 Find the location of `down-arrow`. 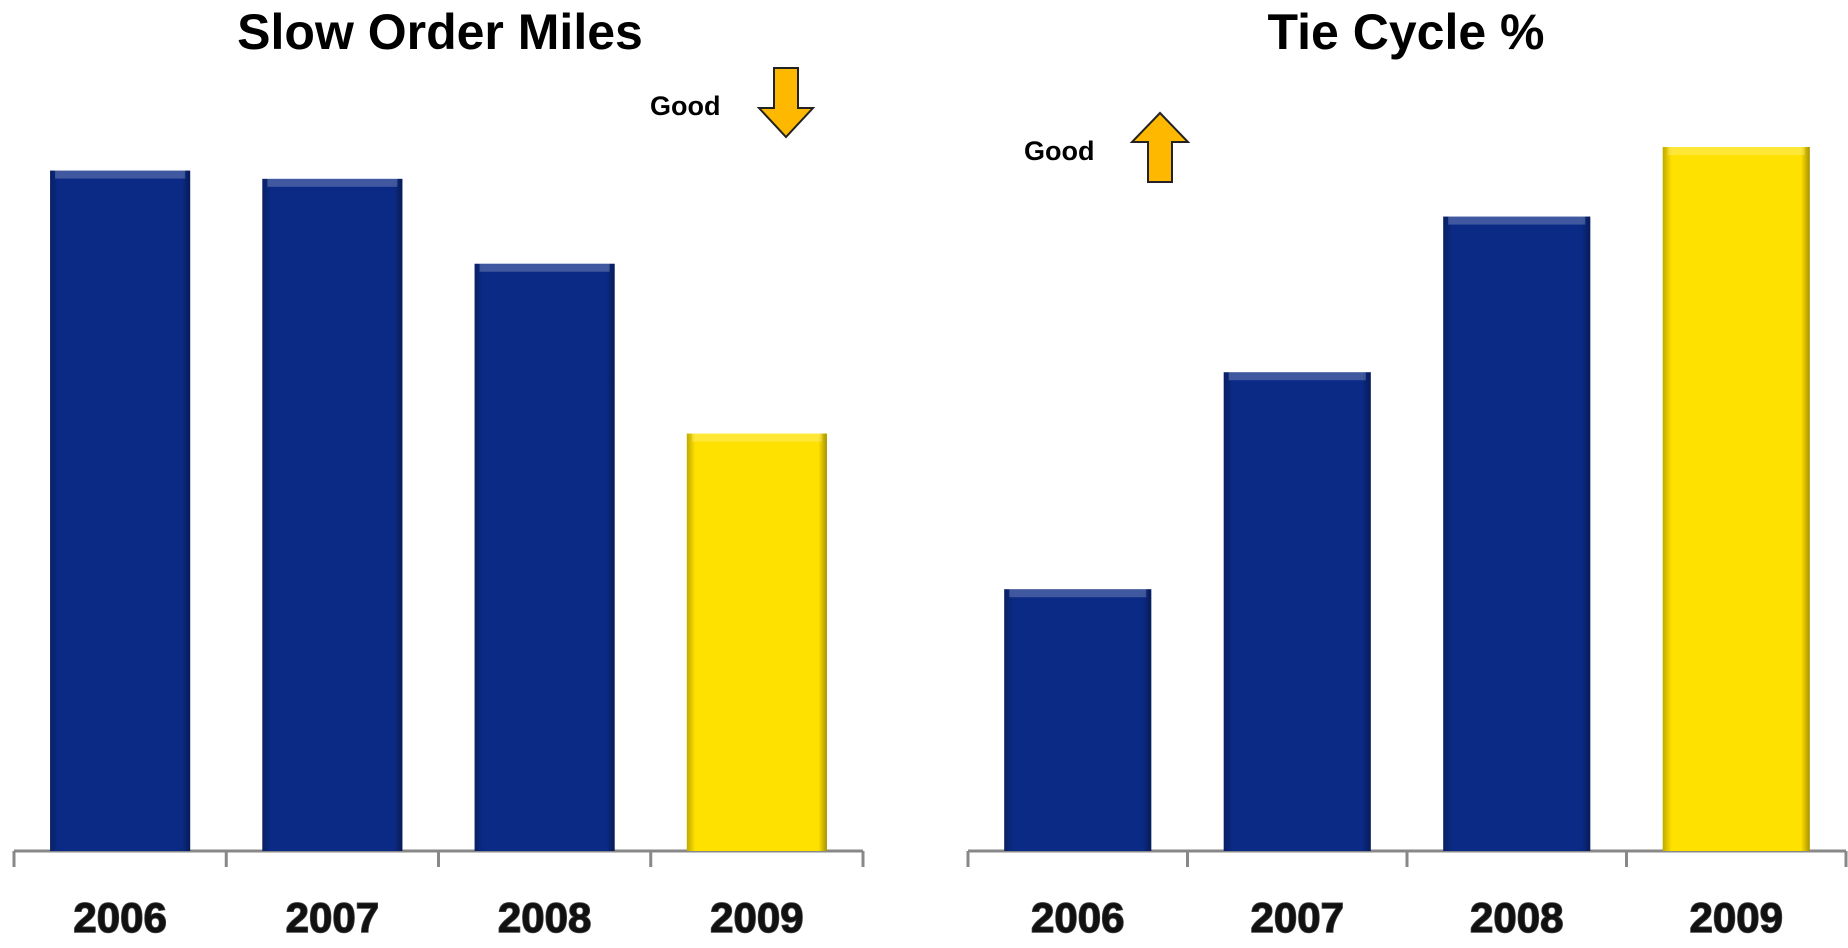

down-arrow is located at coordinates (786, 103).